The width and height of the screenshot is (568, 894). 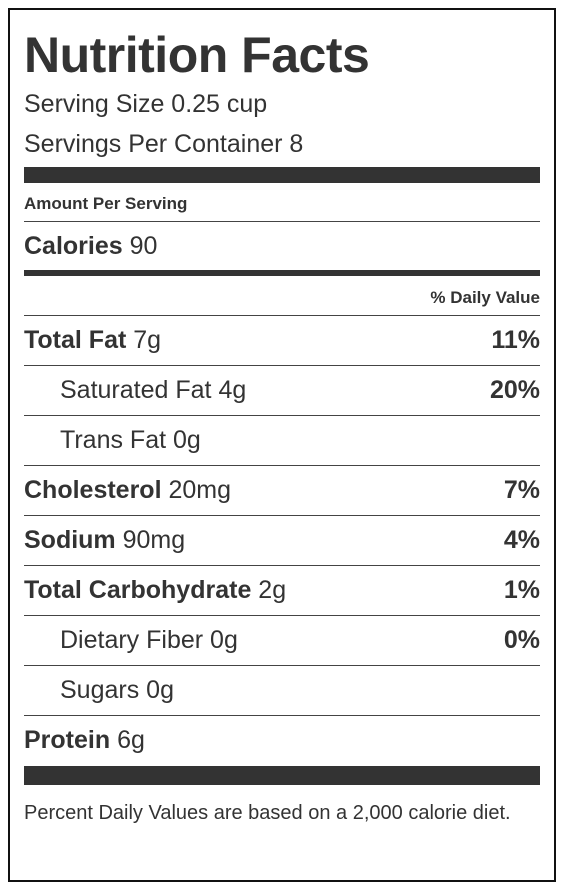 What do you see at coordinates (521, 590) in the screenshot?
I see `nutrient-daily-value: 1%` at bounding box center [521, 590].